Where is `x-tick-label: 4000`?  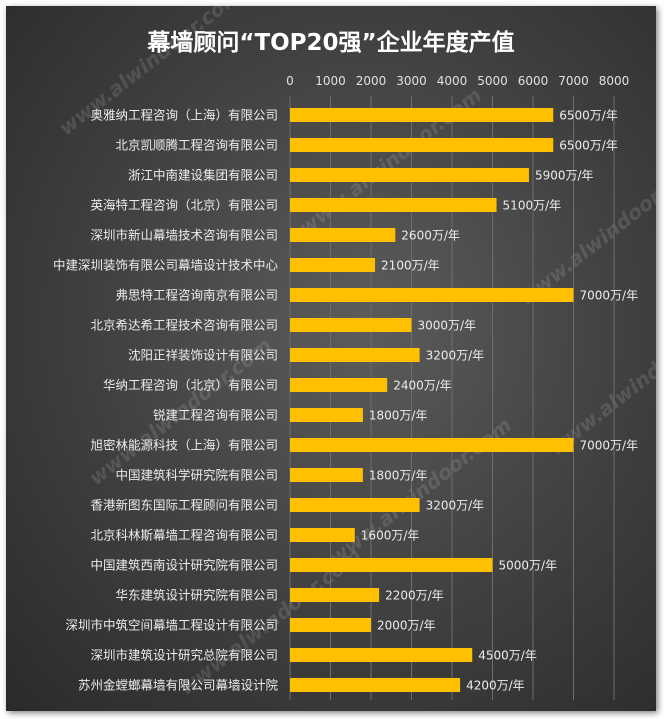 x-tick-label: 4000 is located at coordinates (452, 81).